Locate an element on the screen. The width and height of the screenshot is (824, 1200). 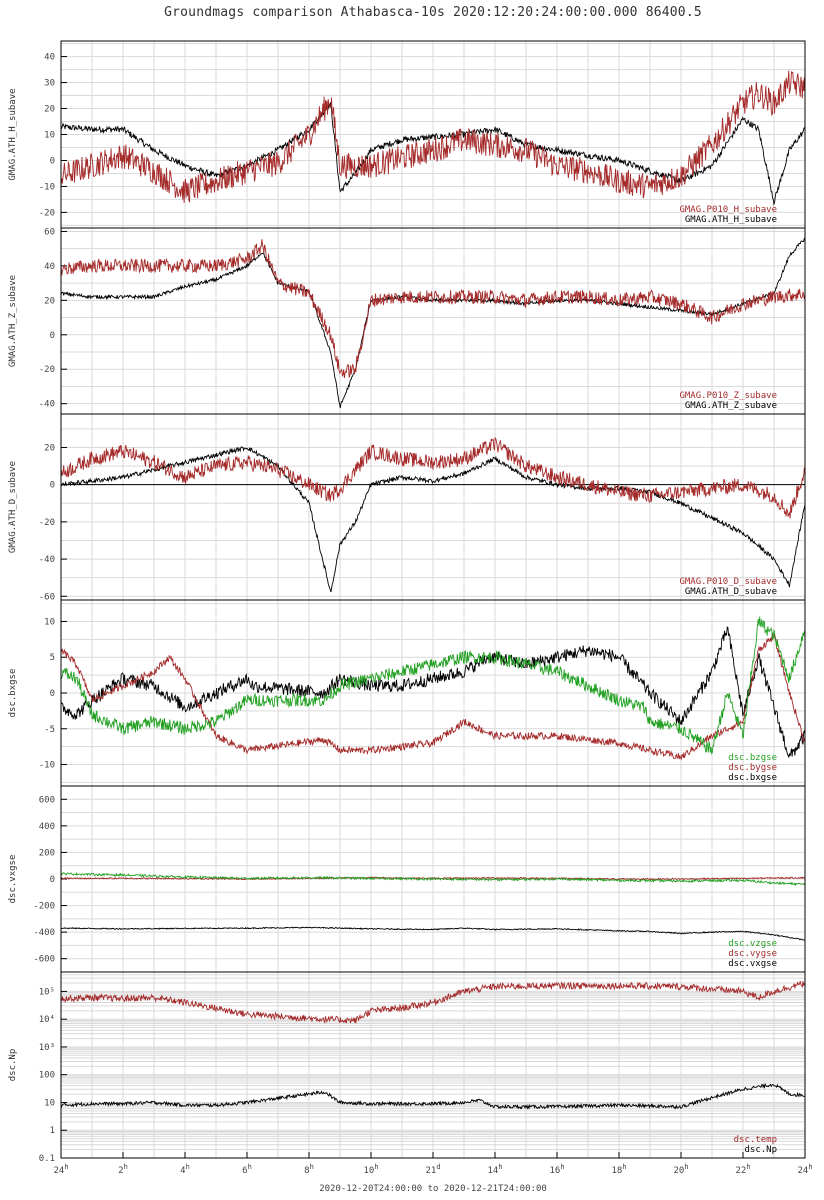
legend-entry: dsc.bygse is located at coordinates (752, 768).